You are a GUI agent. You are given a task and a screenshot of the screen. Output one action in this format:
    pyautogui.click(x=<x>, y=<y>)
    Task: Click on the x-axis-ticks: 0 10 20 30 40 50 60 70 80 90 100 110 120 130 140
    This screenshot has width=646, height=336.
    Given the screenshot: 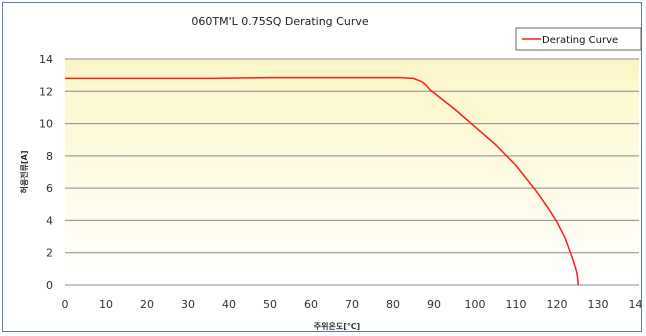 What is the action you would take?
    pyautogui.click(x=353, y=304)
    